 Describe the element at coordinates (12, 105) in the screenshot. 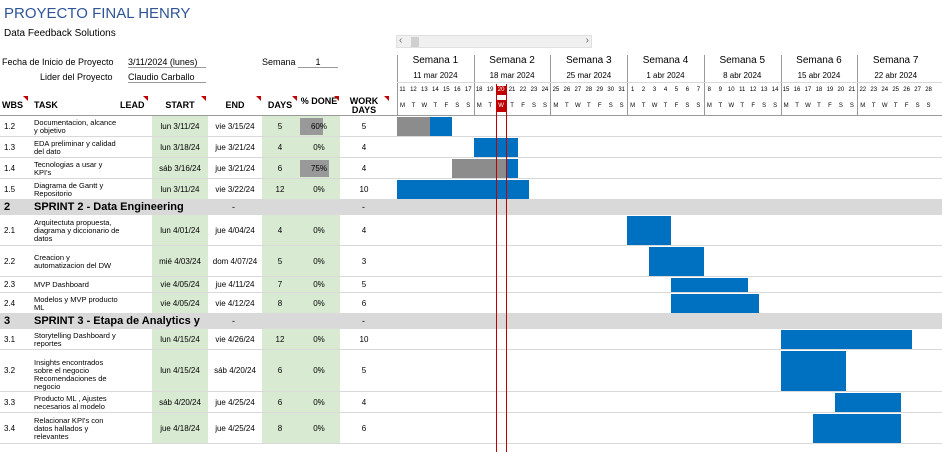

I see `col-header-wbs: WBS` at that location.